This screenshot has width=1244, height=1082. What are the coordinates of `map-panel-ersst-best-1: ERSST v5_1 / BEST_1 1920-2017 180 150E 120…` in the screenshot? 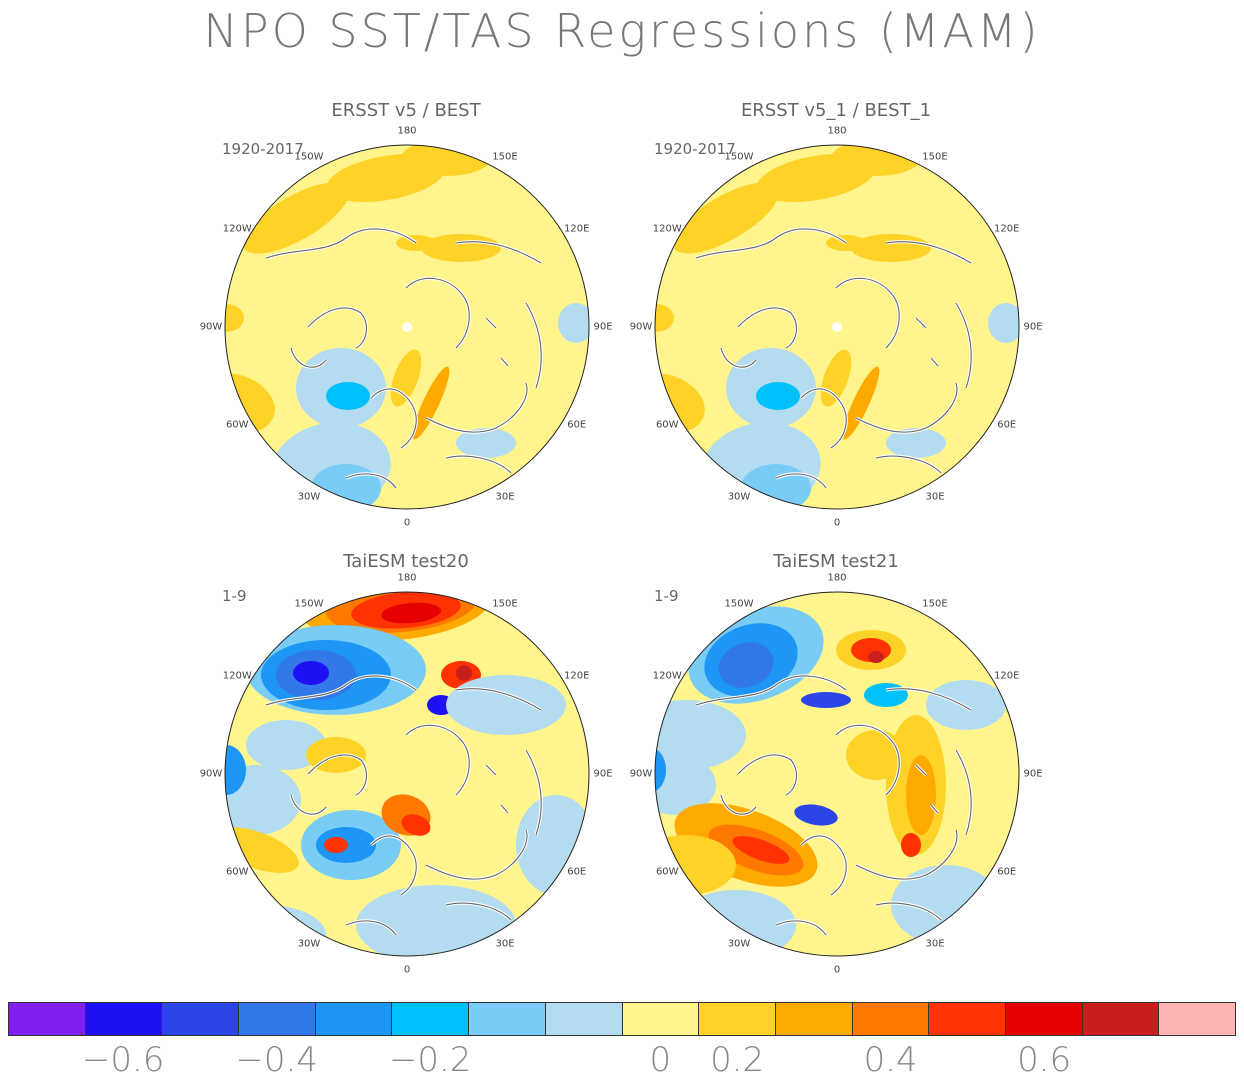 It's located at (836, 313).